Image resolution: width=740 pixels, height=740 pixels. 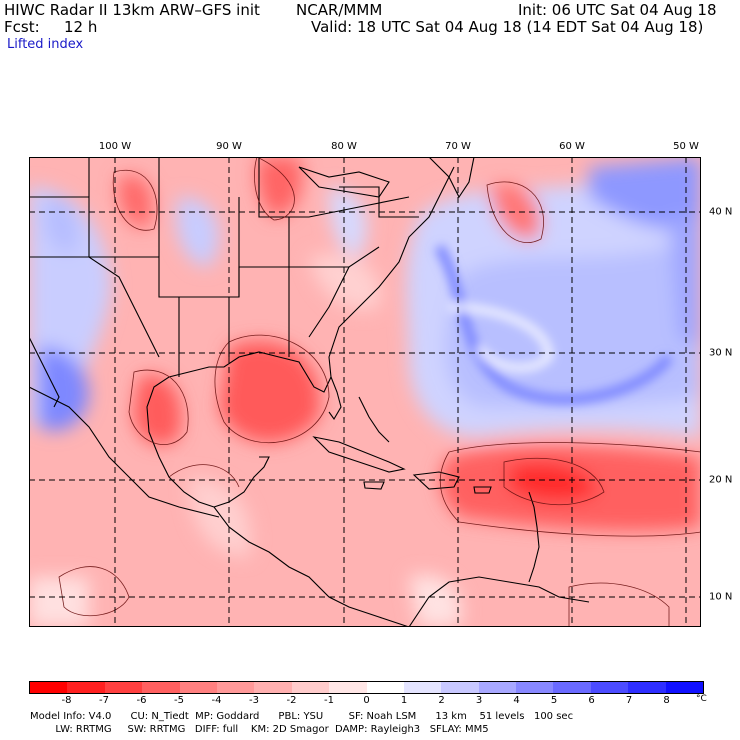 What do you see at coordinates (45, 44) in the screenshot?
I see `field-name: Lifted index` at bounding box center [45, 44].